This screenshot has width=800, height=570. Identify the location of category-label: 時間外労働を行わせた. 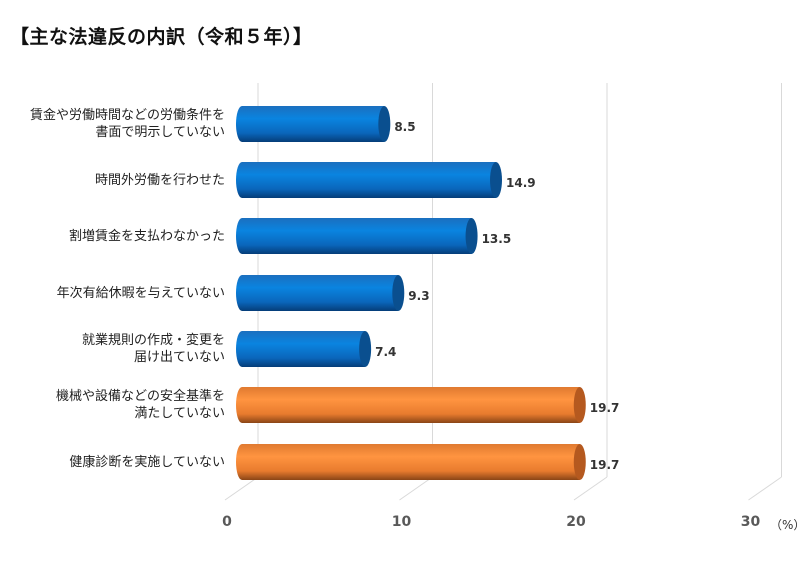
(160, 180).